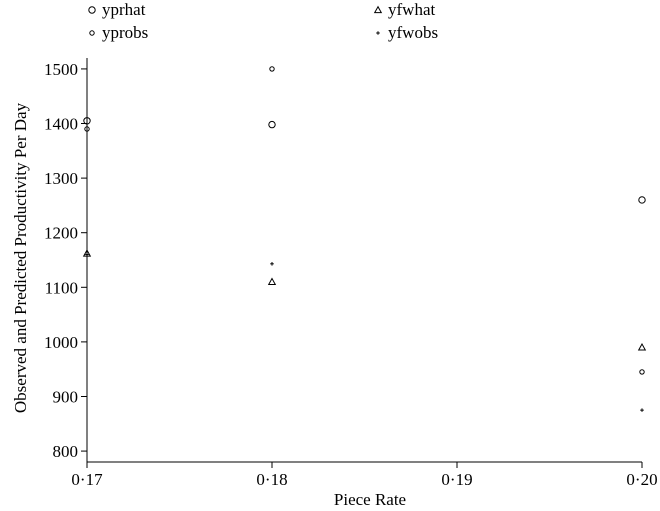  I want to click on series-yprhat, so click(364, 160).